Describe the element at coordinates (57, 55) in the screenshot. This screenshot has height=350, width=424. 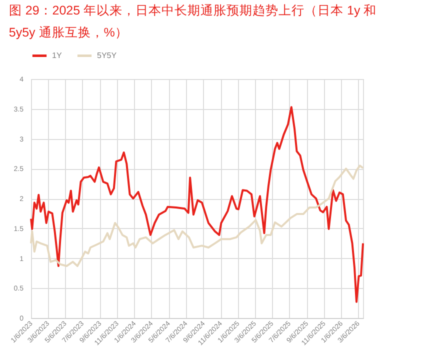
I see `legend-label: 1Y` at that location.